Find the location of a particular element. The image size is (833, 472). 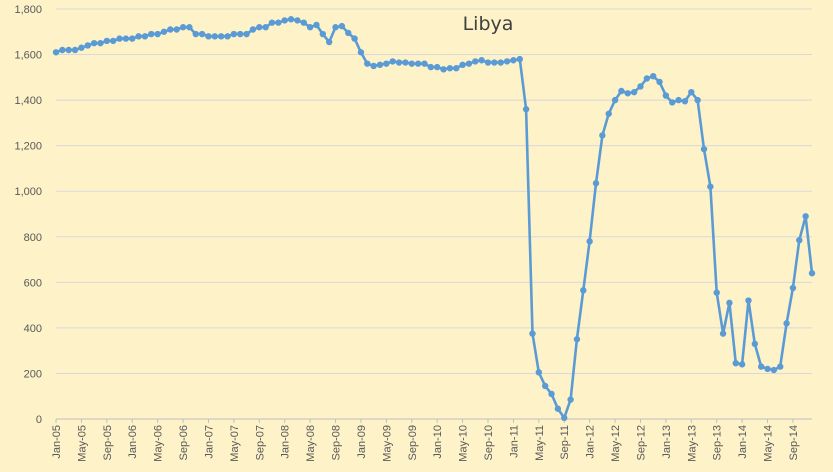

x-tick-label: Sep-05 is located at coordinates (108, 442).